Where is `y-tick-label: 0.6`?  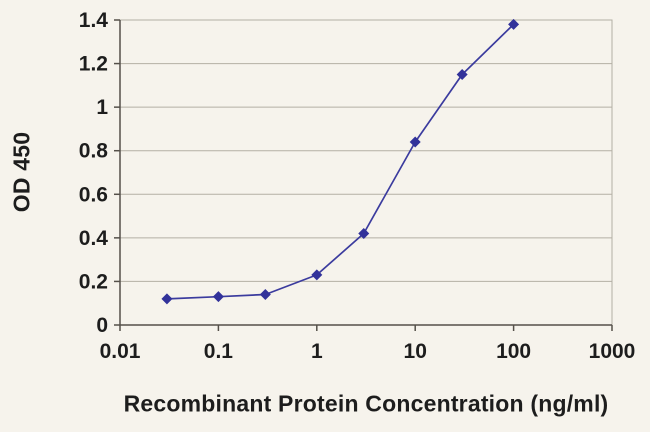
y-tick-label: 0.6 is located at coordinates (93, 194).